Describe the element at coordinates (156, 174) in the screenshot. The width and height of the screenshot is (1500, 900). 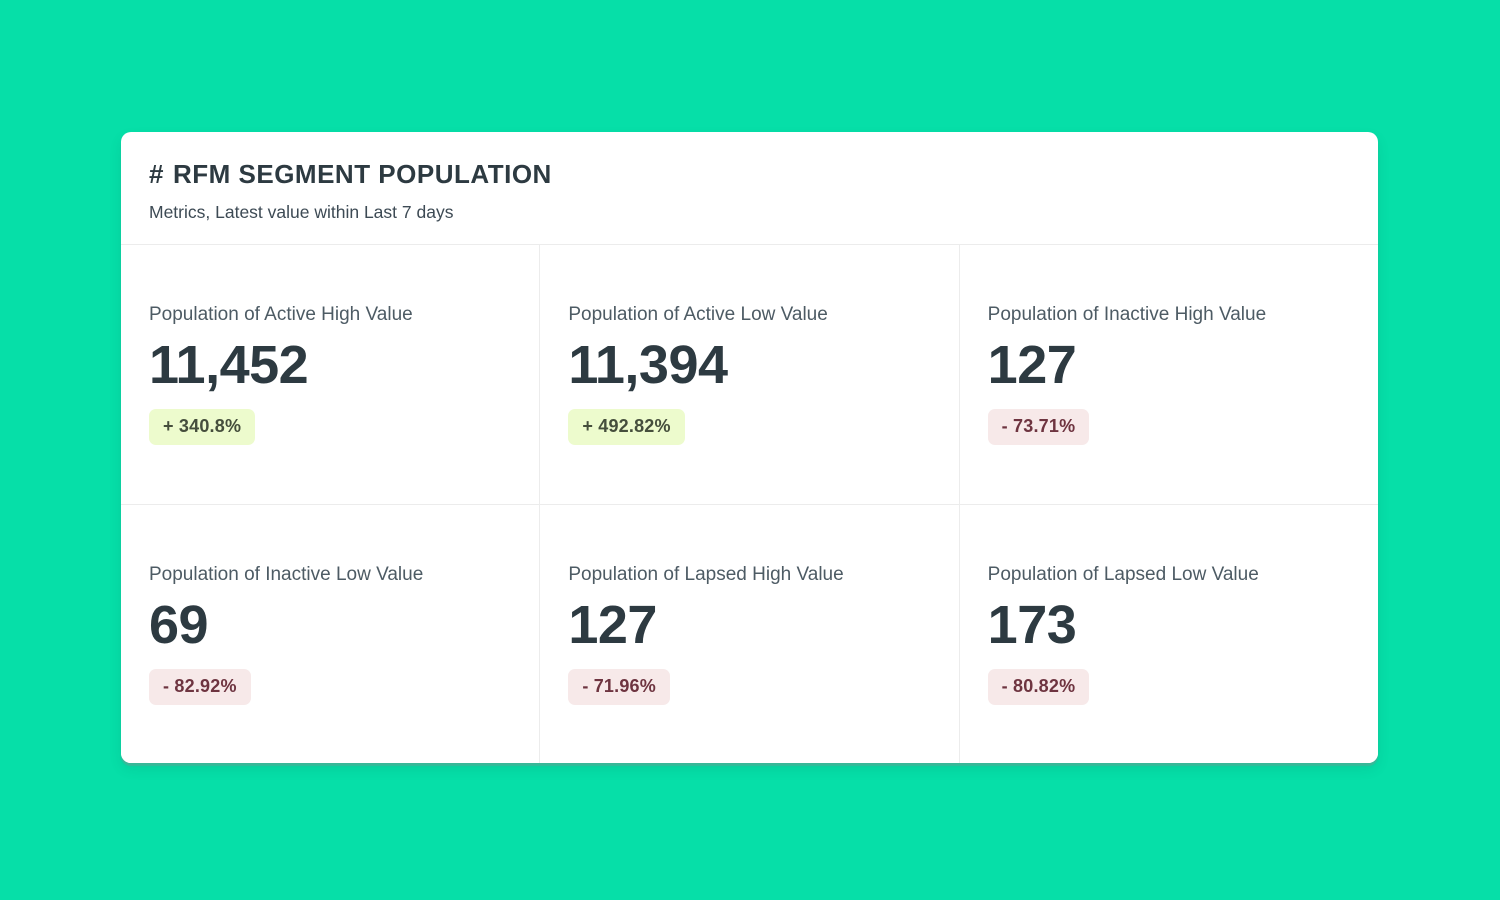
I see `hash-icon: #` at that location.